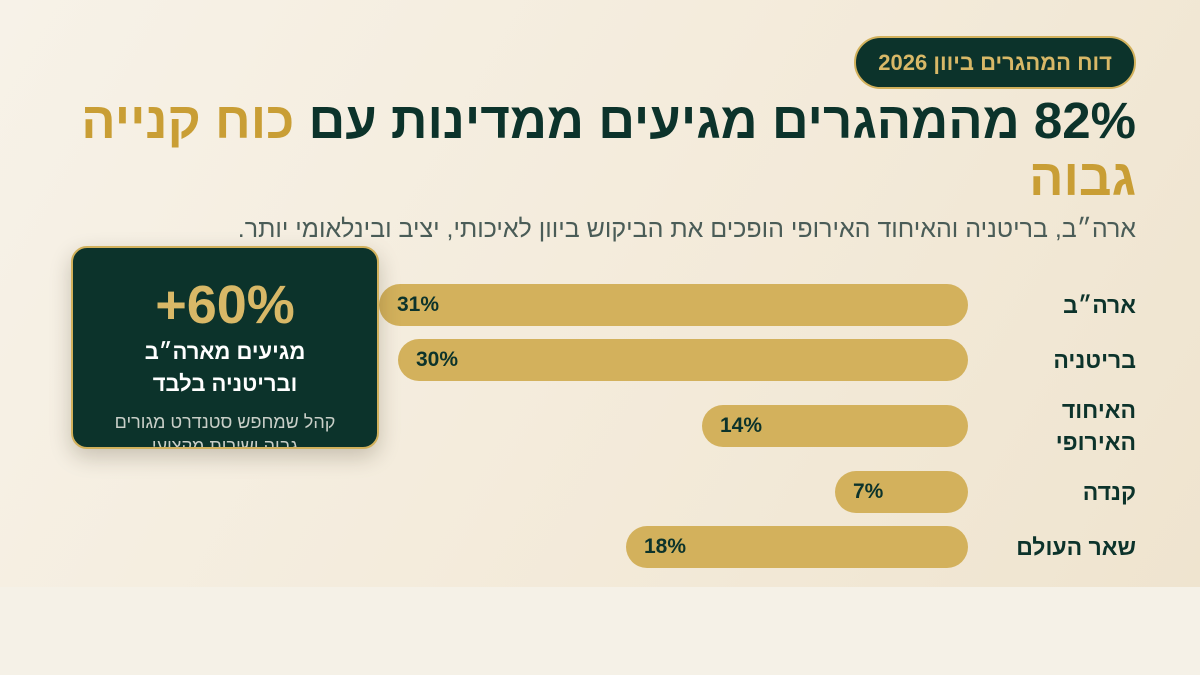 The width and height of the screenshot is (1200, 675). I want to click on category-label: בריטניה, so click(1094, 360).